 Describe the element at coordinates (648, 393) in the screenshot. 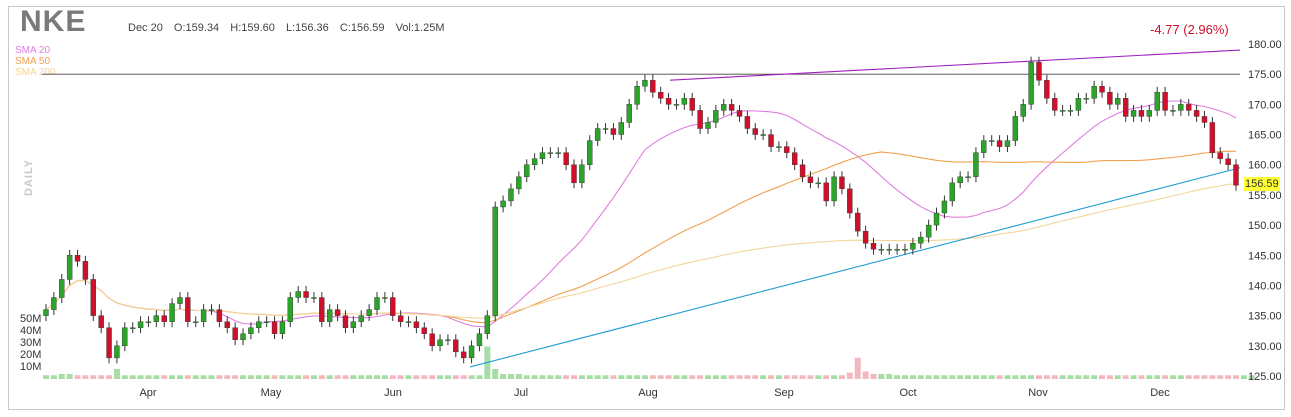

I see `date-tick-label: Aug` at that location.